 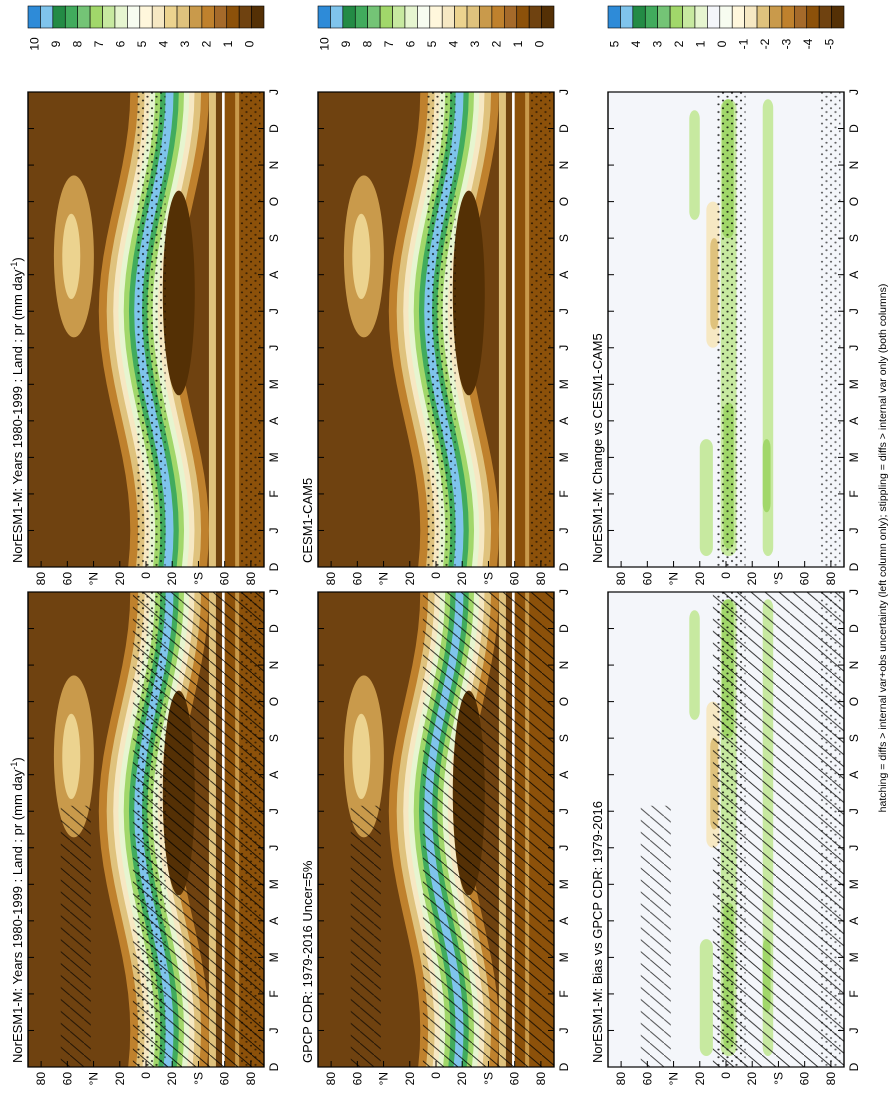 I want to click on colorbar-label: 0, so click(x=539, y=43).